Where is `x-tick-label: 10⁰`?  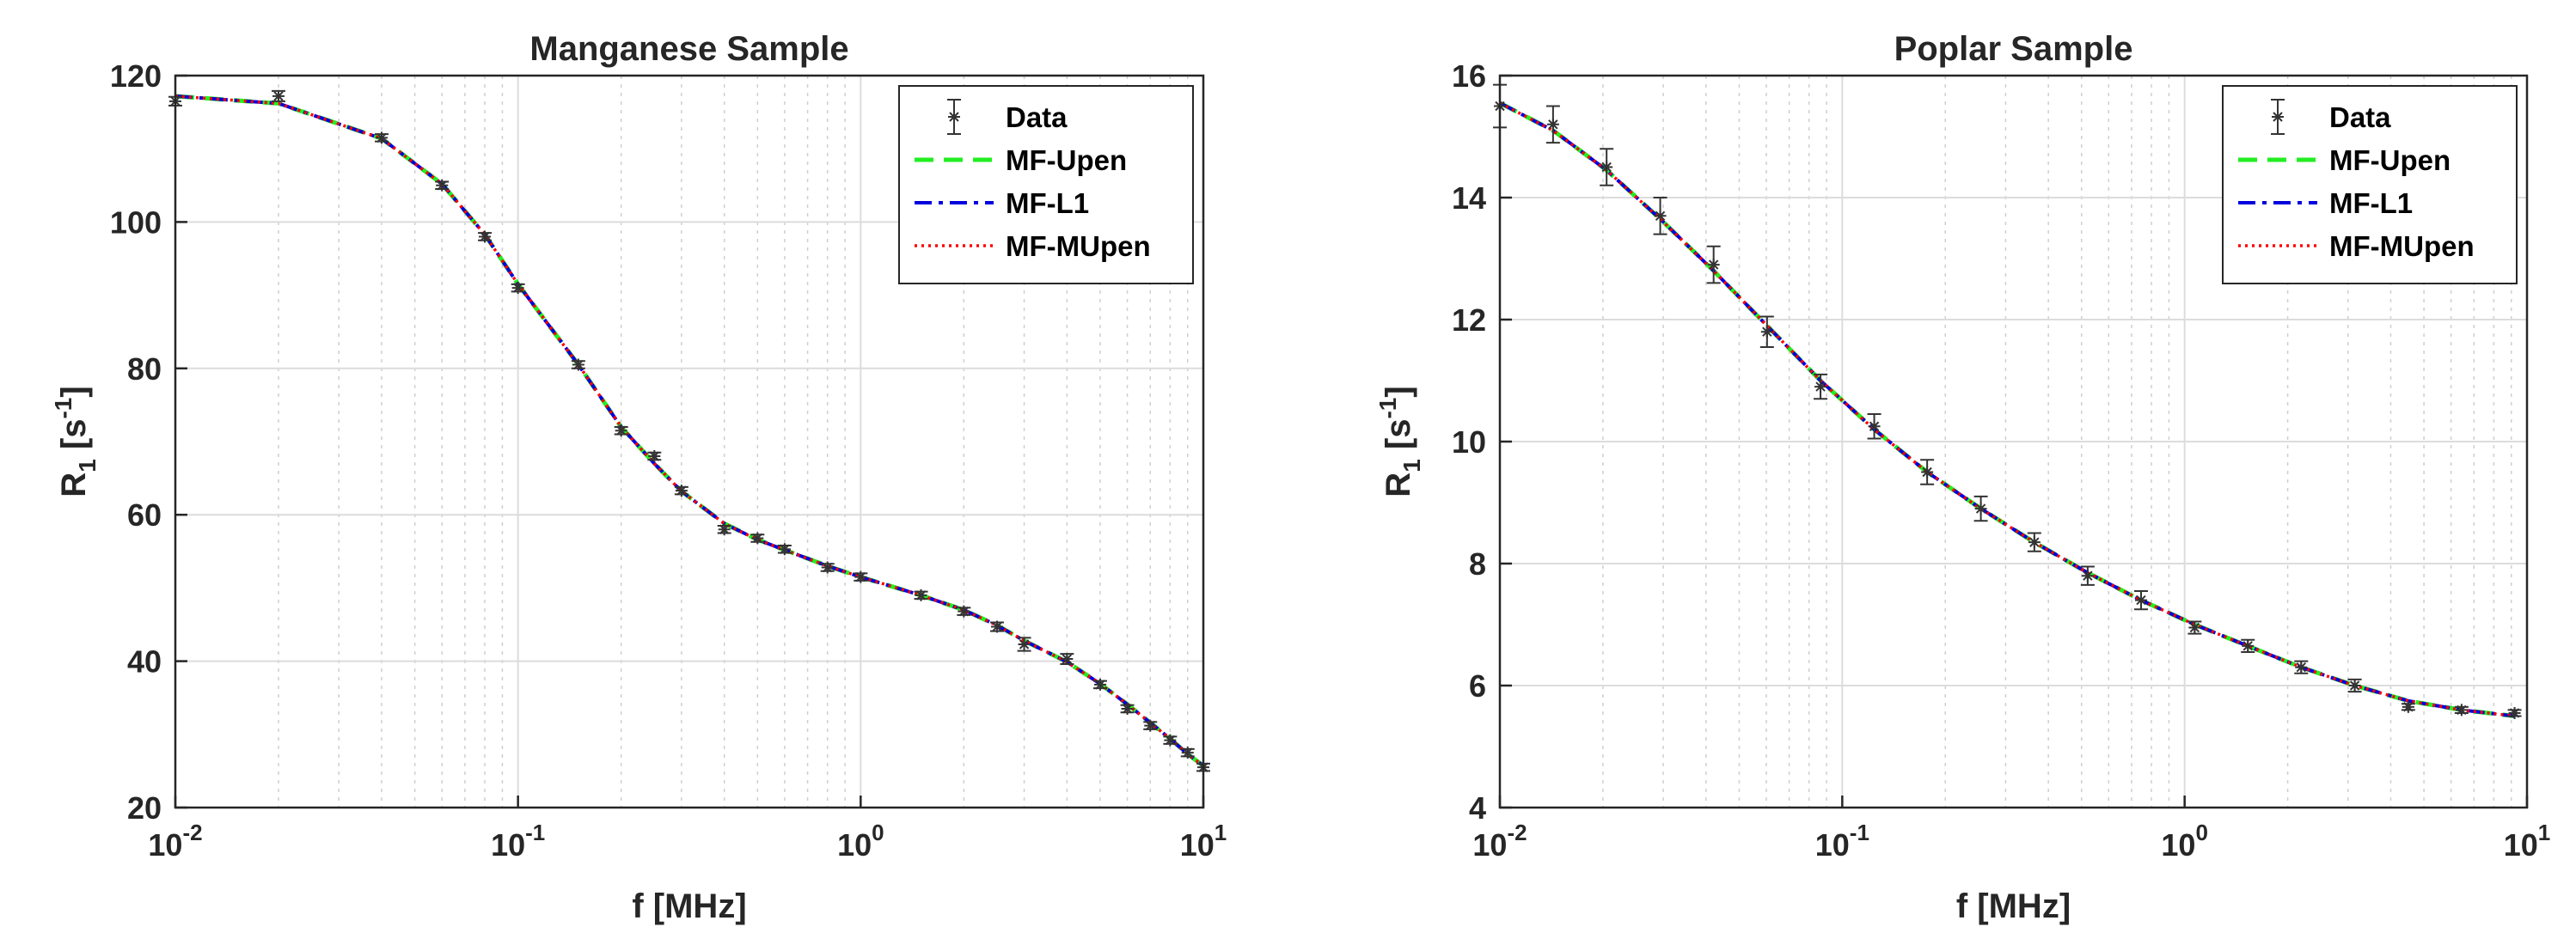
x-tick-label: 10⁰ is located at coordinates (860, 841).